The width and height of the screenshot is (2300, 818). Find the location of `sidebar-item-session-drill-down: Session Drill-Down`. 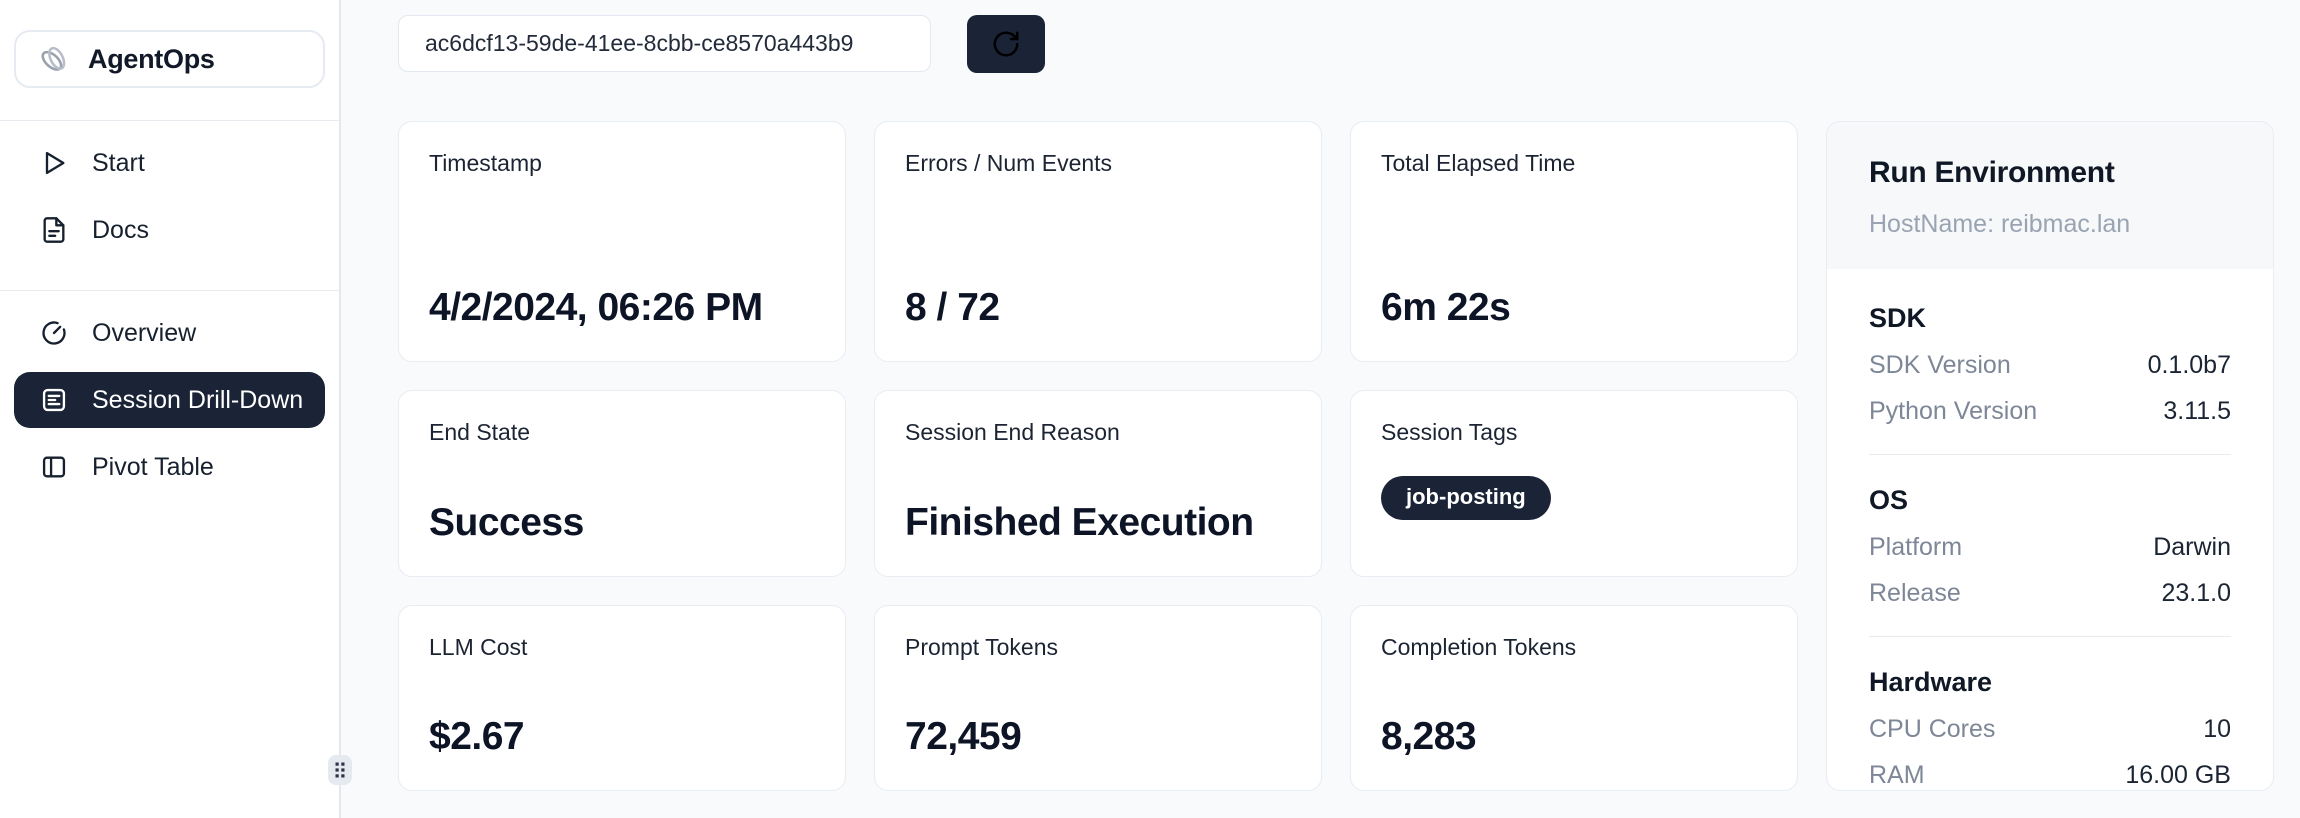

sidebar-item-session-drill-down: Session Drill-Down is located at coordinates (169, 400).